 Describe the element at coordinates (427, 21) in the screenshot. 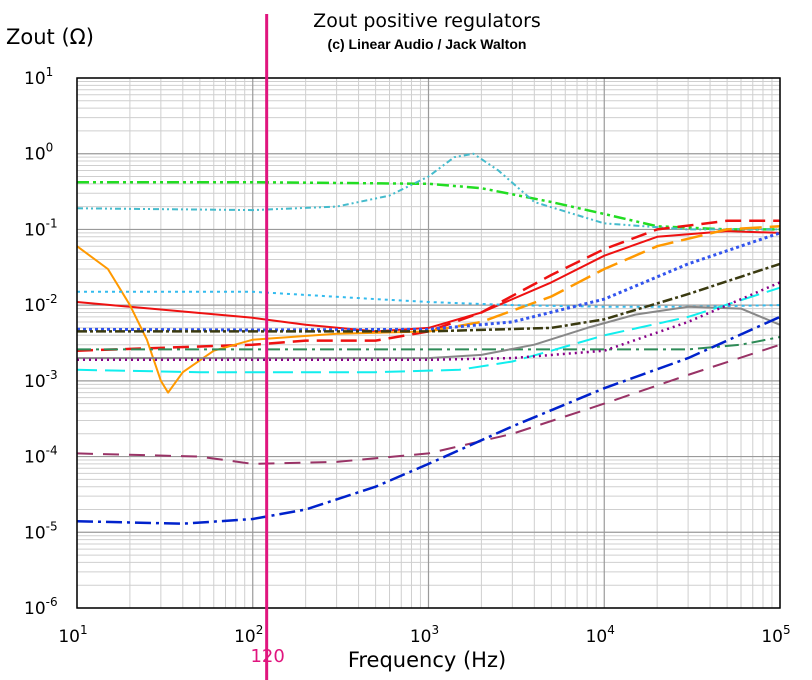

I see `chart-title: Zout positive regulators` at that location.